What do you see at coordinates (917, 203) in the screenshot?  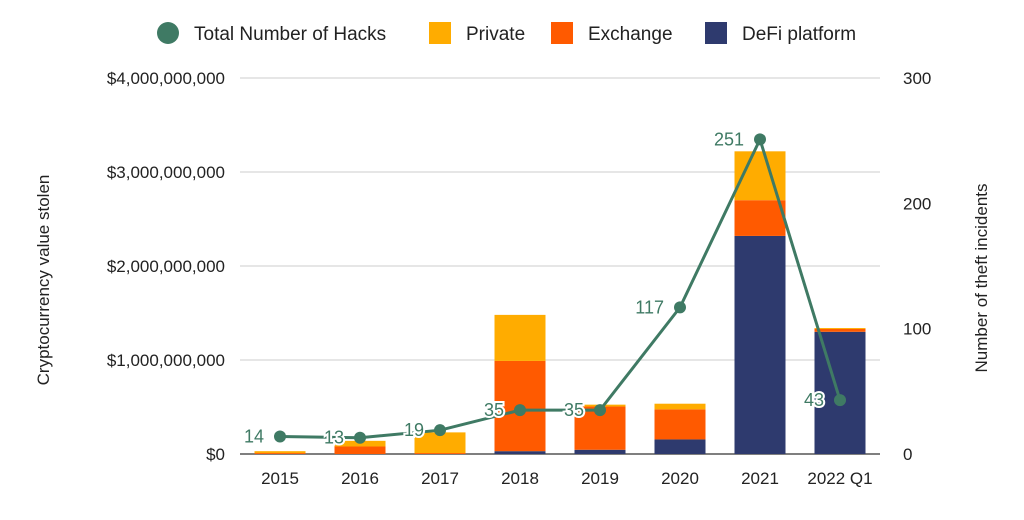 I see `y-right-tick-label: 200` at bounding box center [917, 203].